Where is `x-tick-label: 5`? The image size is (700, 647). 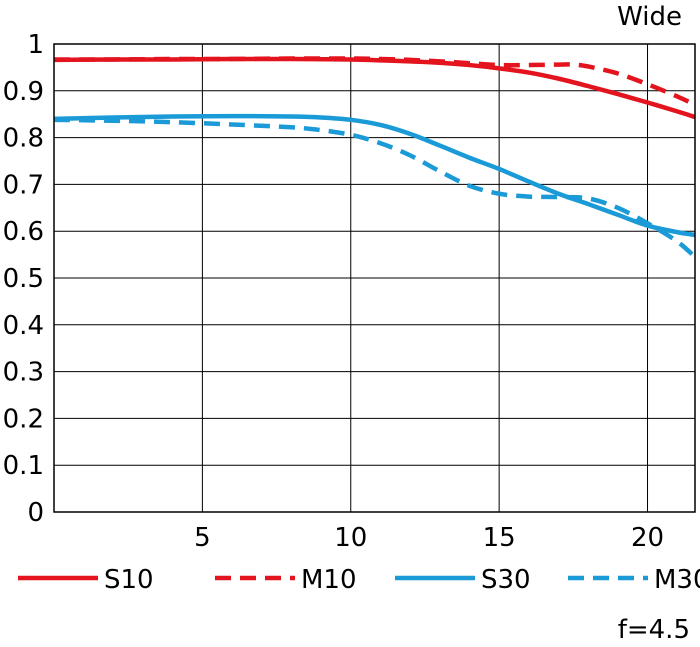
x-tick-label: 5 is located at coordinates (202, 538).